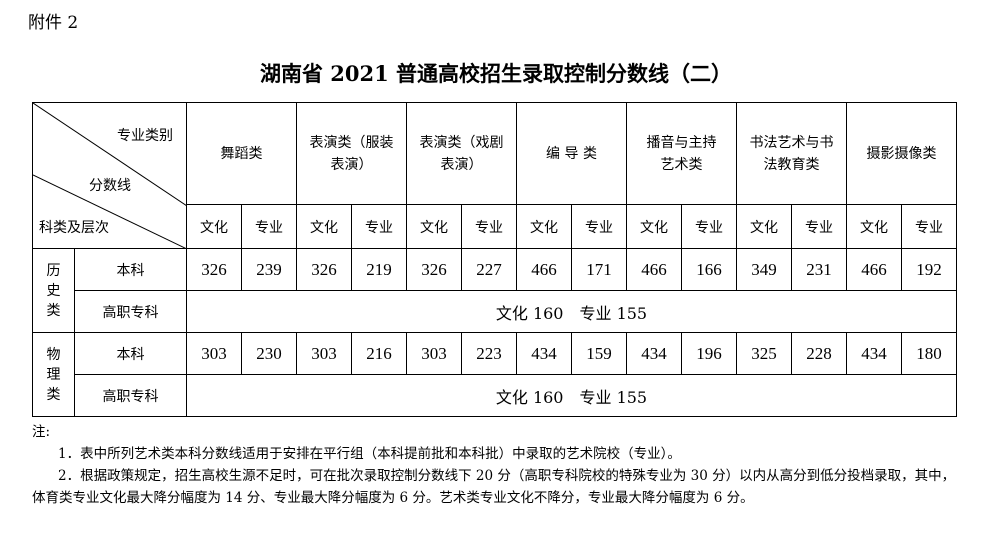  I want to click on category-header: 舞蹈类, so click(241, 153).